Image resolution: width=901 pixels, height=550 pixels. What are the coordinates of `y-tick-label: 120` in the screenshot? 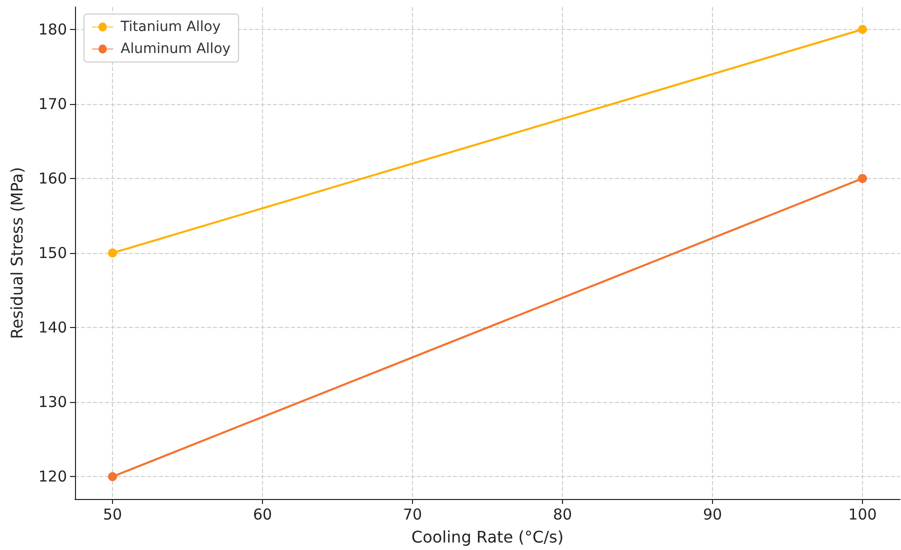 It's located at (52, 477).